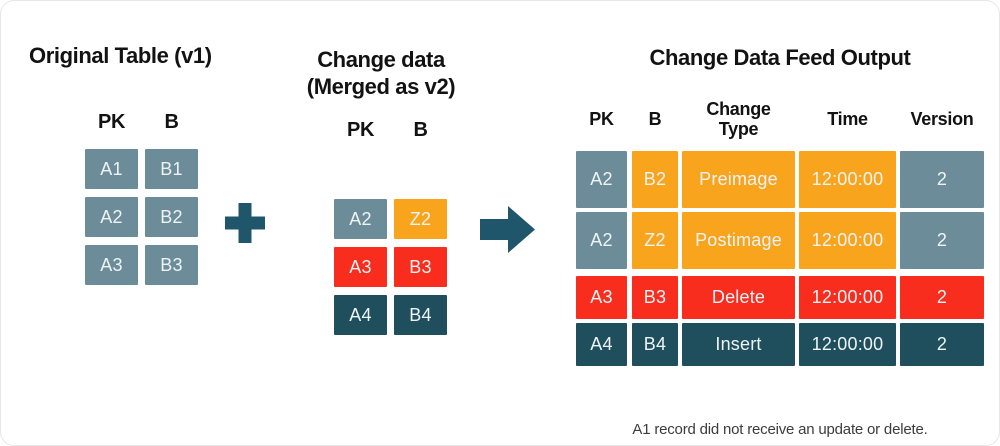 Image resolution: width=1000 pixels, height=446 pixels. I want to click on cdf-output-title: Change Data Feed Output, so click(780, 57).